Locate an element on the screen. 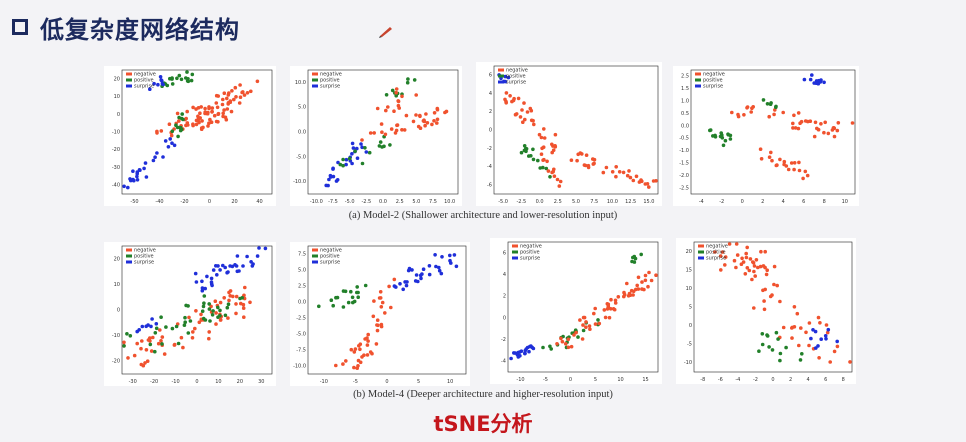 This screenshot has width=966, height=442. legend-label-positive: positive is located at coordinates (144, 81).